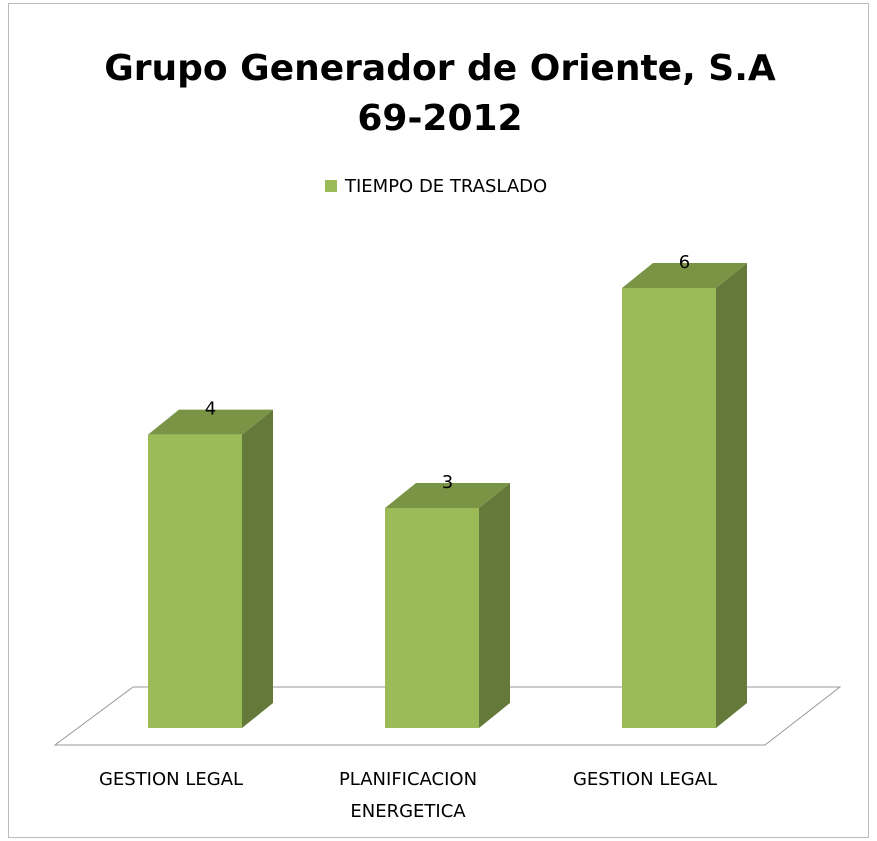  I want to click on data-label: 3, so click(447, 482).